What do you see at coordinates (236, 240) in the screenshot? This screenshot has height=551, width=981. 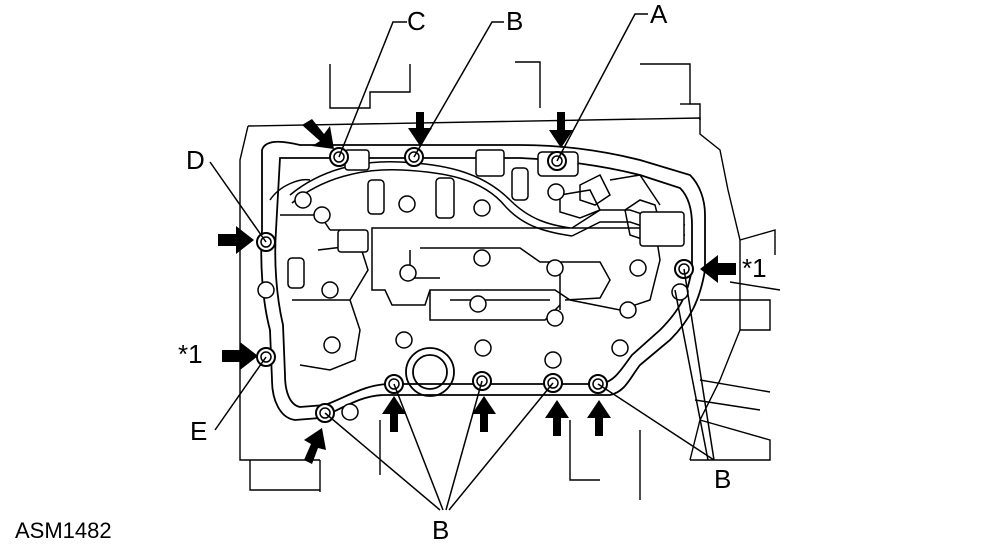 I see `arrow-d` at bounding box center [236, 240].